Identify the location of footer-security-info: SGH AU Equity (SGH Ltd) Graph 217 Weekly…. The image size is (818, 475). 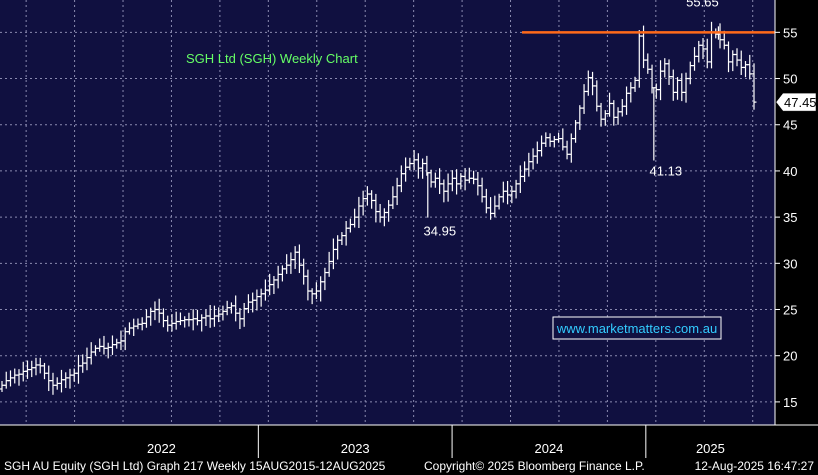
(195, 466).